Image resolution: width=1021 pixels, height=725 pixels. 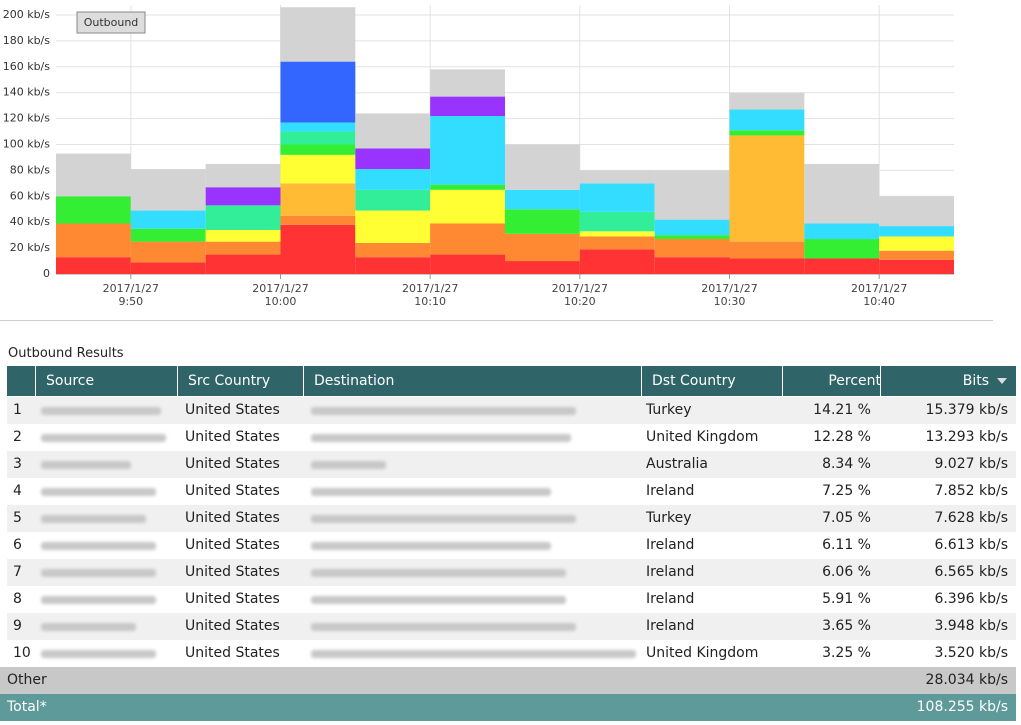 I want to click on dst-country: Turkey, so click(x=669, y=410).